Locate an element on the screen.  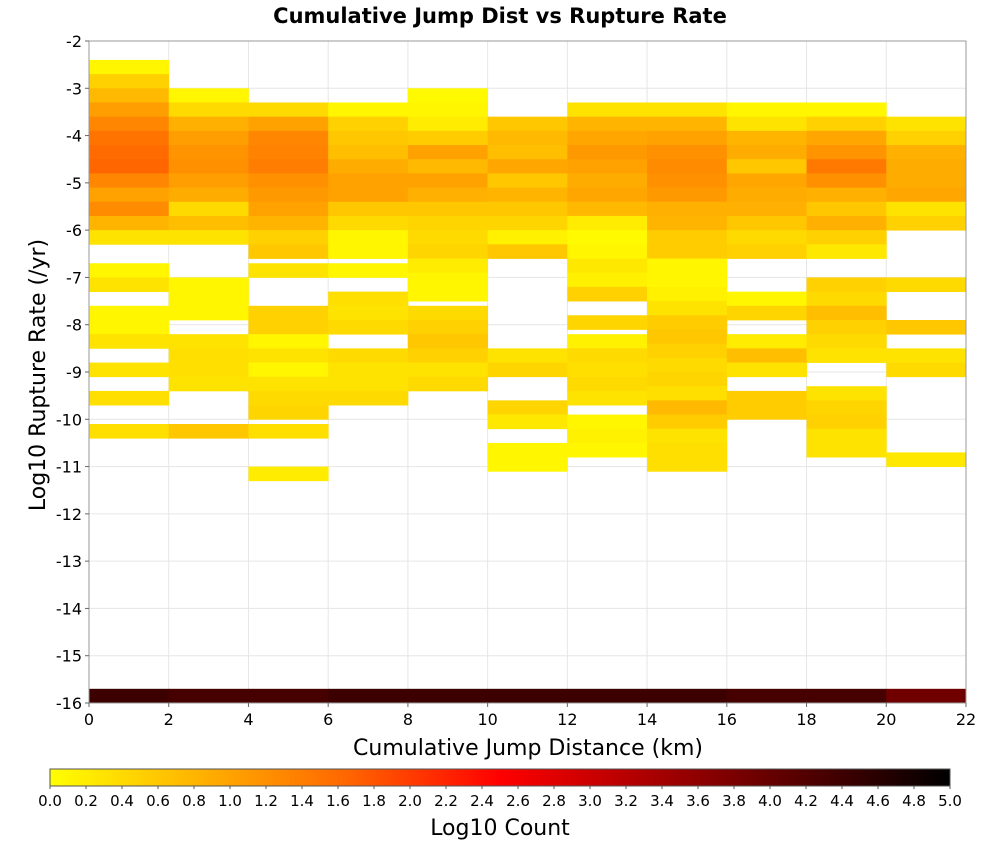
colorbar-tick-label: 3.8 is located at coordinates (734, 801).